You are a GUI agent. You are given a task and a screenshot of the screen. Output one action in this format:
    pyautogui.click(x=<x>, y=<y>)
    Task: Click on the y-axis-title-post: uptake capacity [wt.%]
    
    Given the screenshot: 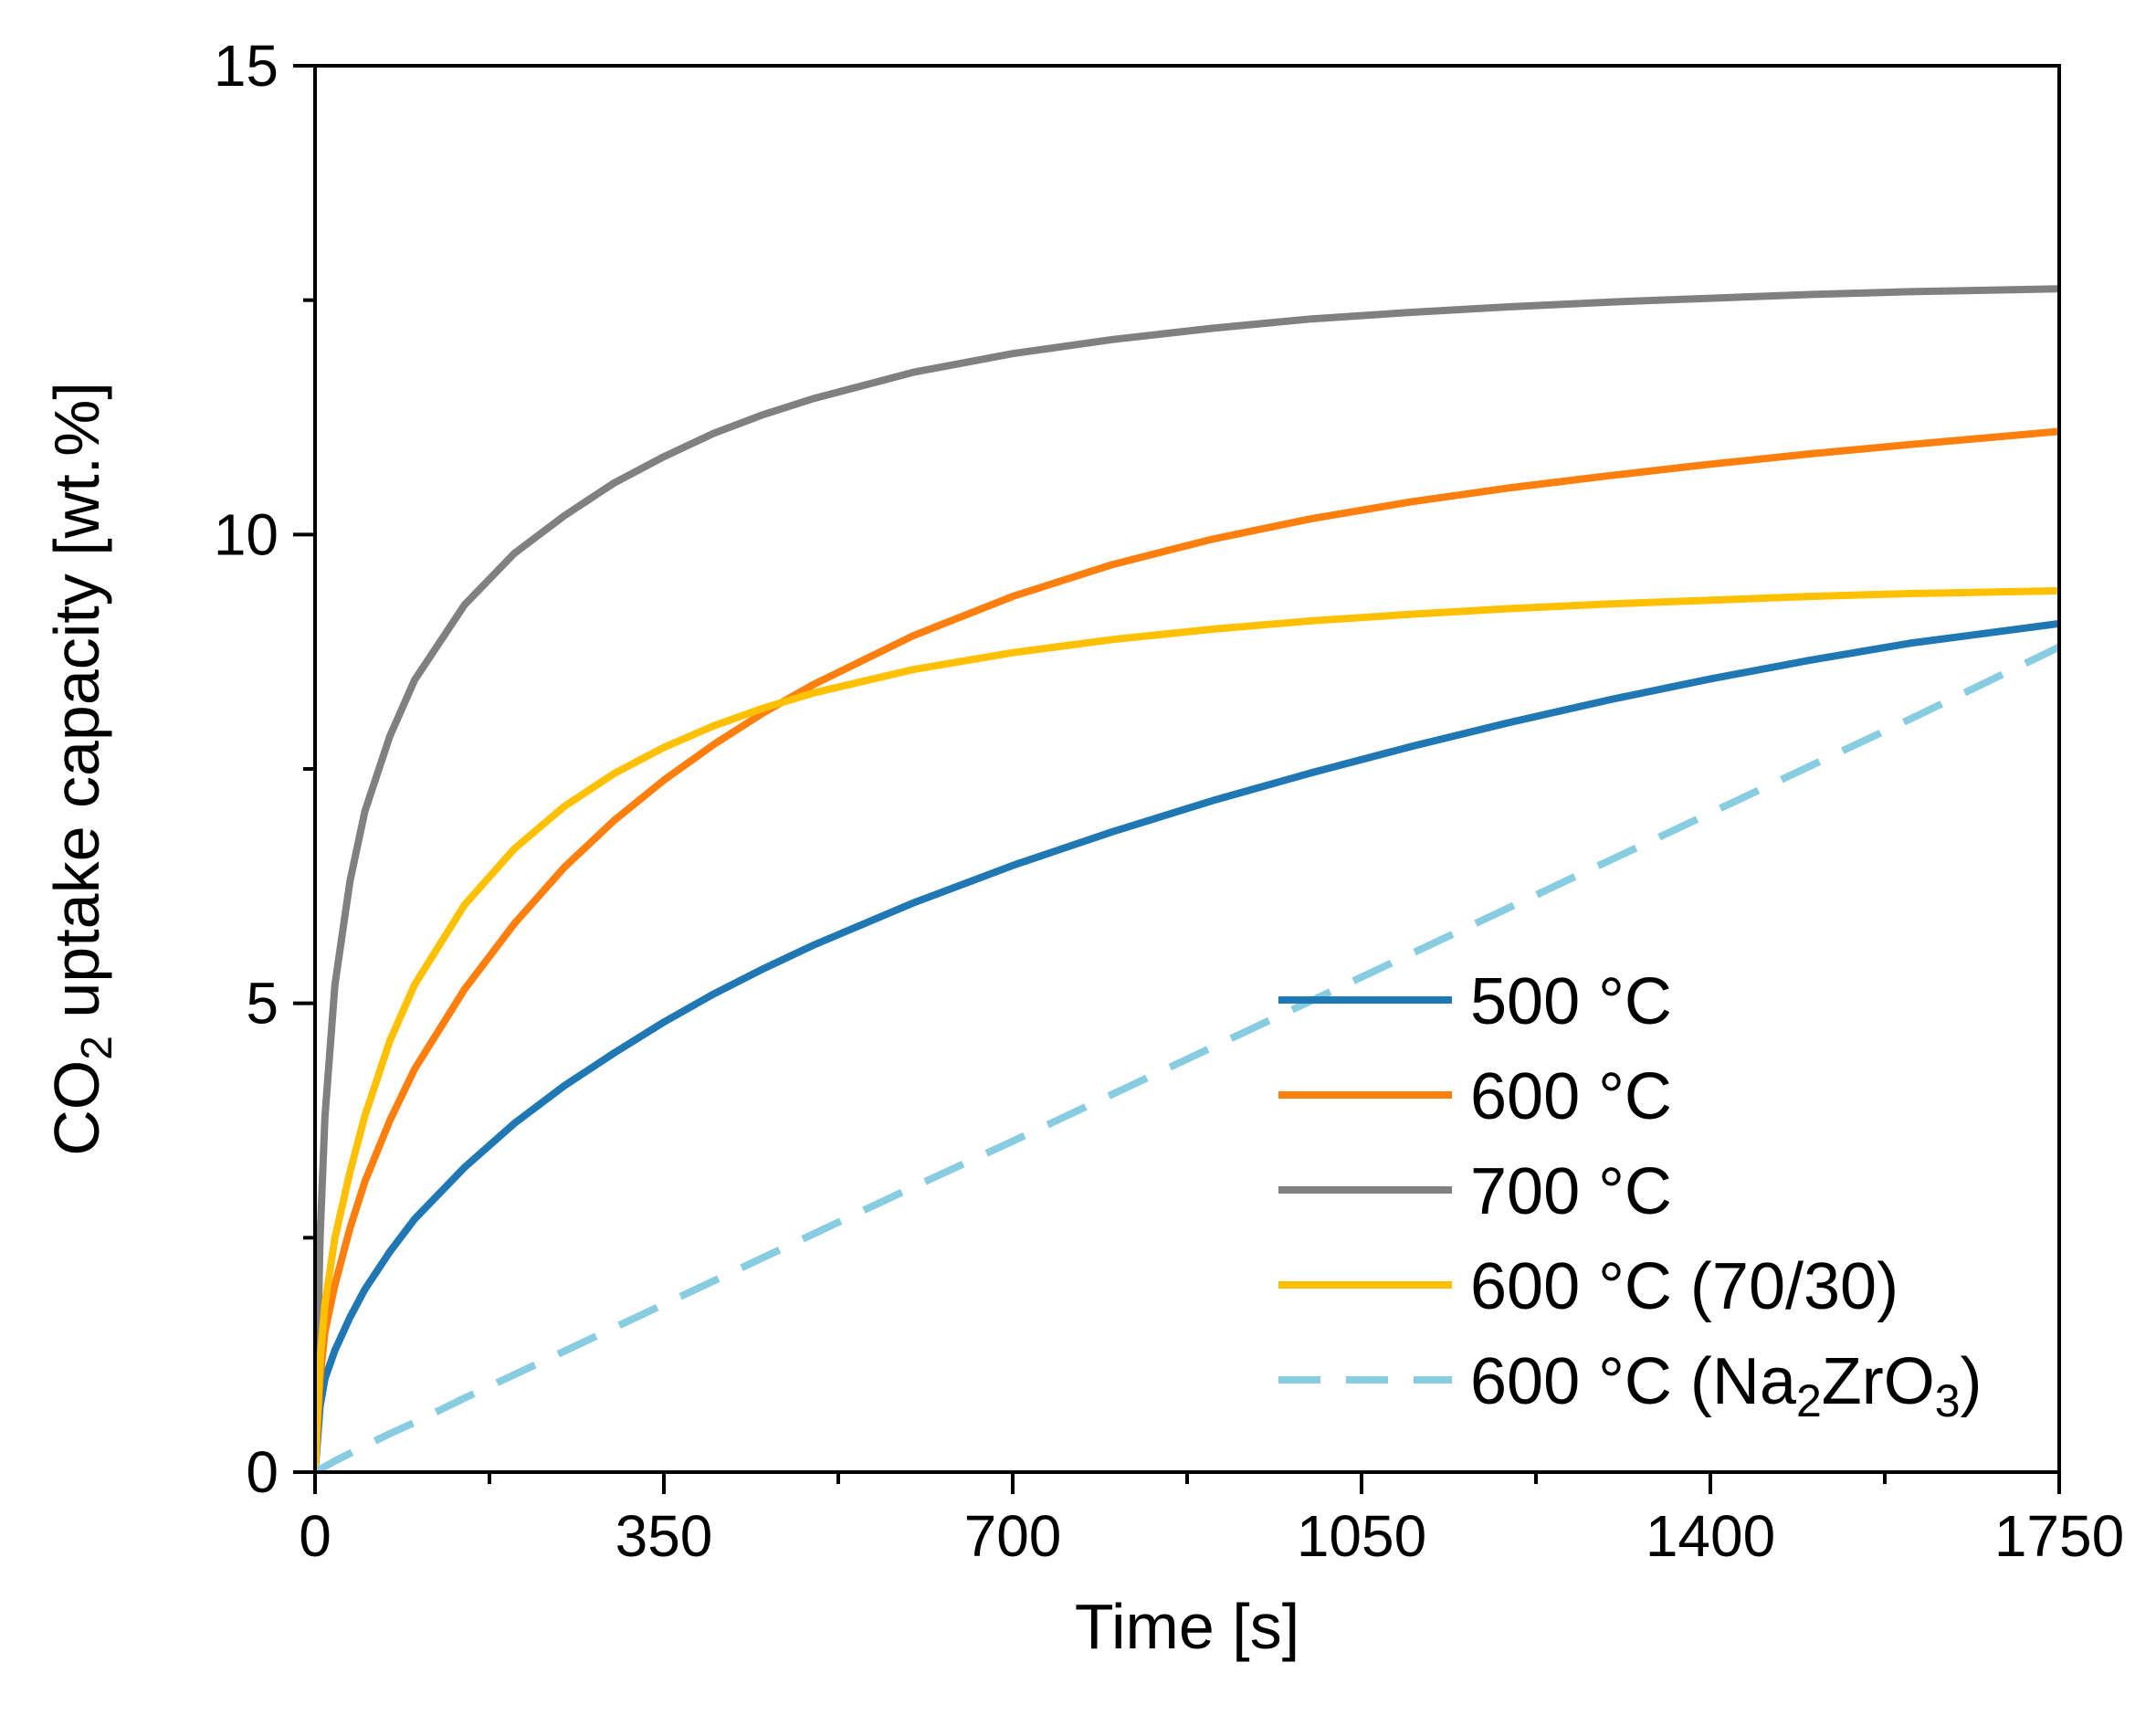 What is the action you would take?
    pyautogui.click(x=76, y=709)
    